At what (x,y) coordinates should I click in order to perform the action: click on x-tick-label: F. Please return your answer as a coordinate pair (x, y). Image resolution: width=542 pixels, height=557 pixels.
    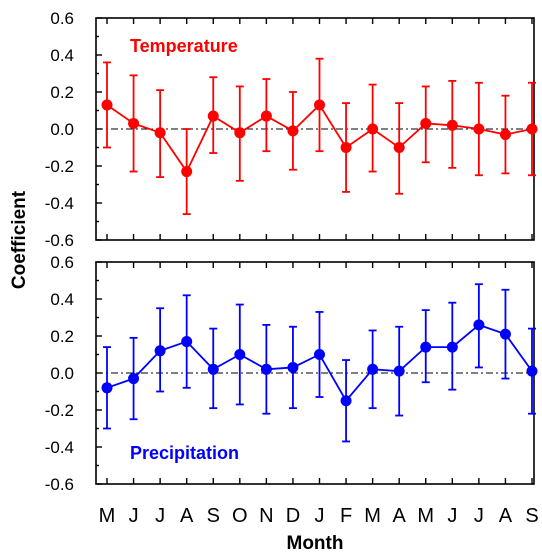
    Looking at the image, I should click on (346, 516).